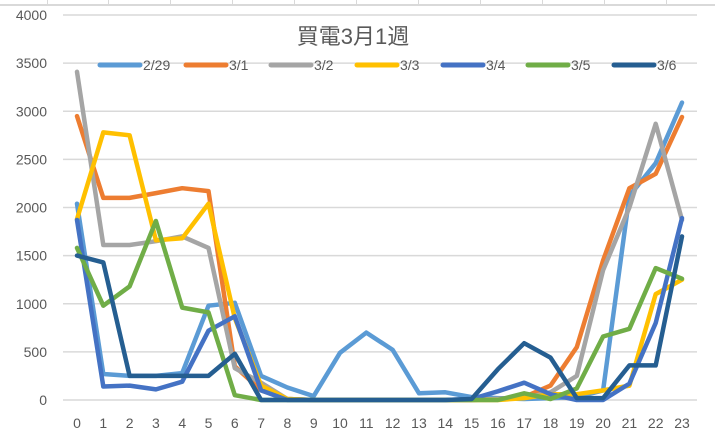  What do you see at coordinates (301, 65) in the screenshot?
I see `legend-item-3-2: 3/2` at bounding box center [301, 65].